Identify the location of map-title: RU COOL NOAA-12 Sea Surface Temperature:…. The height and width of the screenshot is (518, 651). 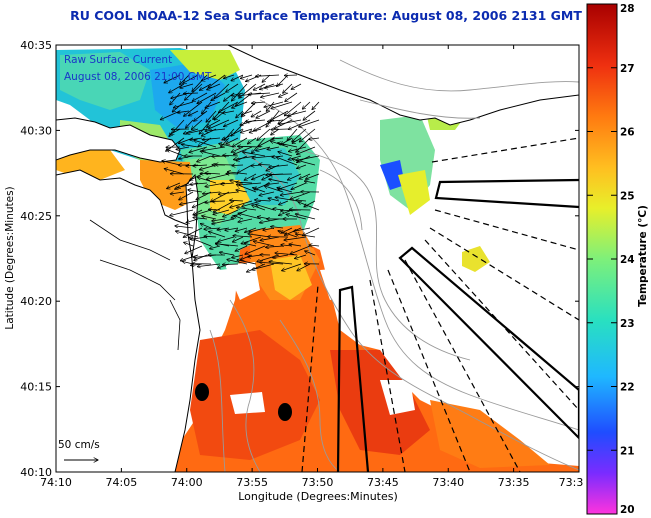
(326, 15).